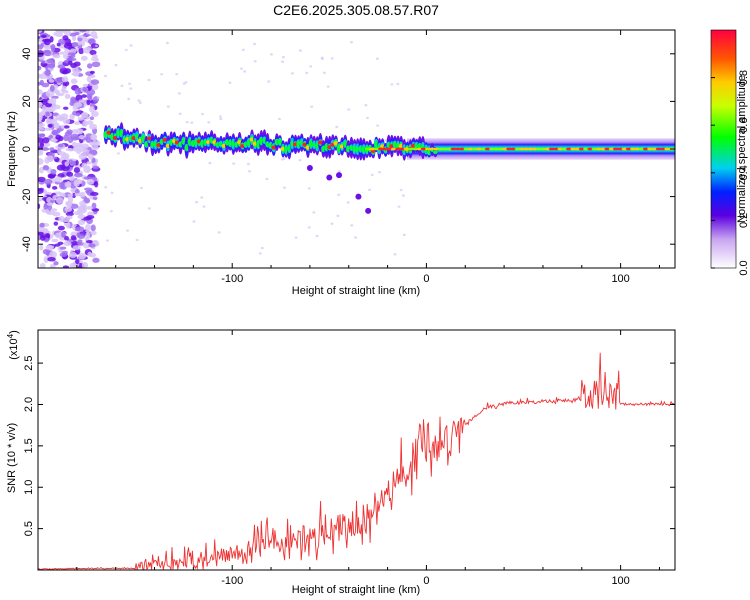 Image resolution: width=750 pixels, height=600 pixels. Describe the element at coordinates (744, 172) in the screenshot. I see `colorbar-tick-label: 0.4` at that location.